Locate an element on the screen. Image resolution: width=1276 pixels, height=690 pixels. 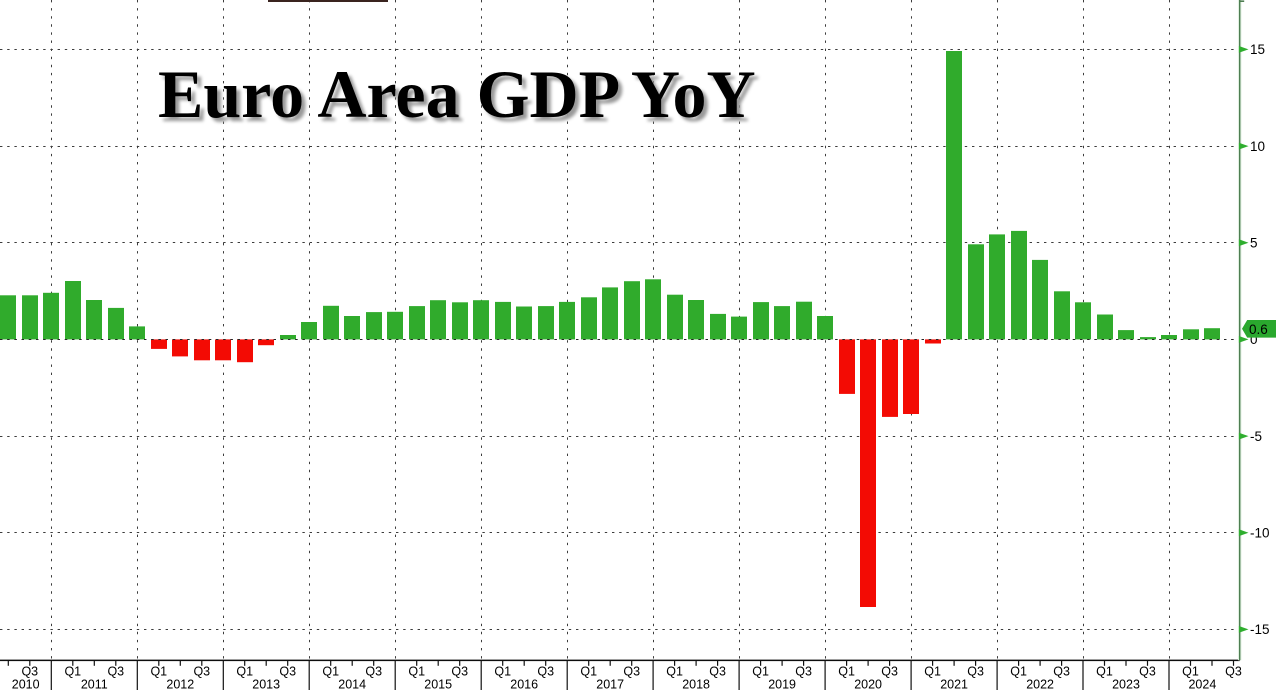
svg-text: 2015 is located at coordinates (438, 684).